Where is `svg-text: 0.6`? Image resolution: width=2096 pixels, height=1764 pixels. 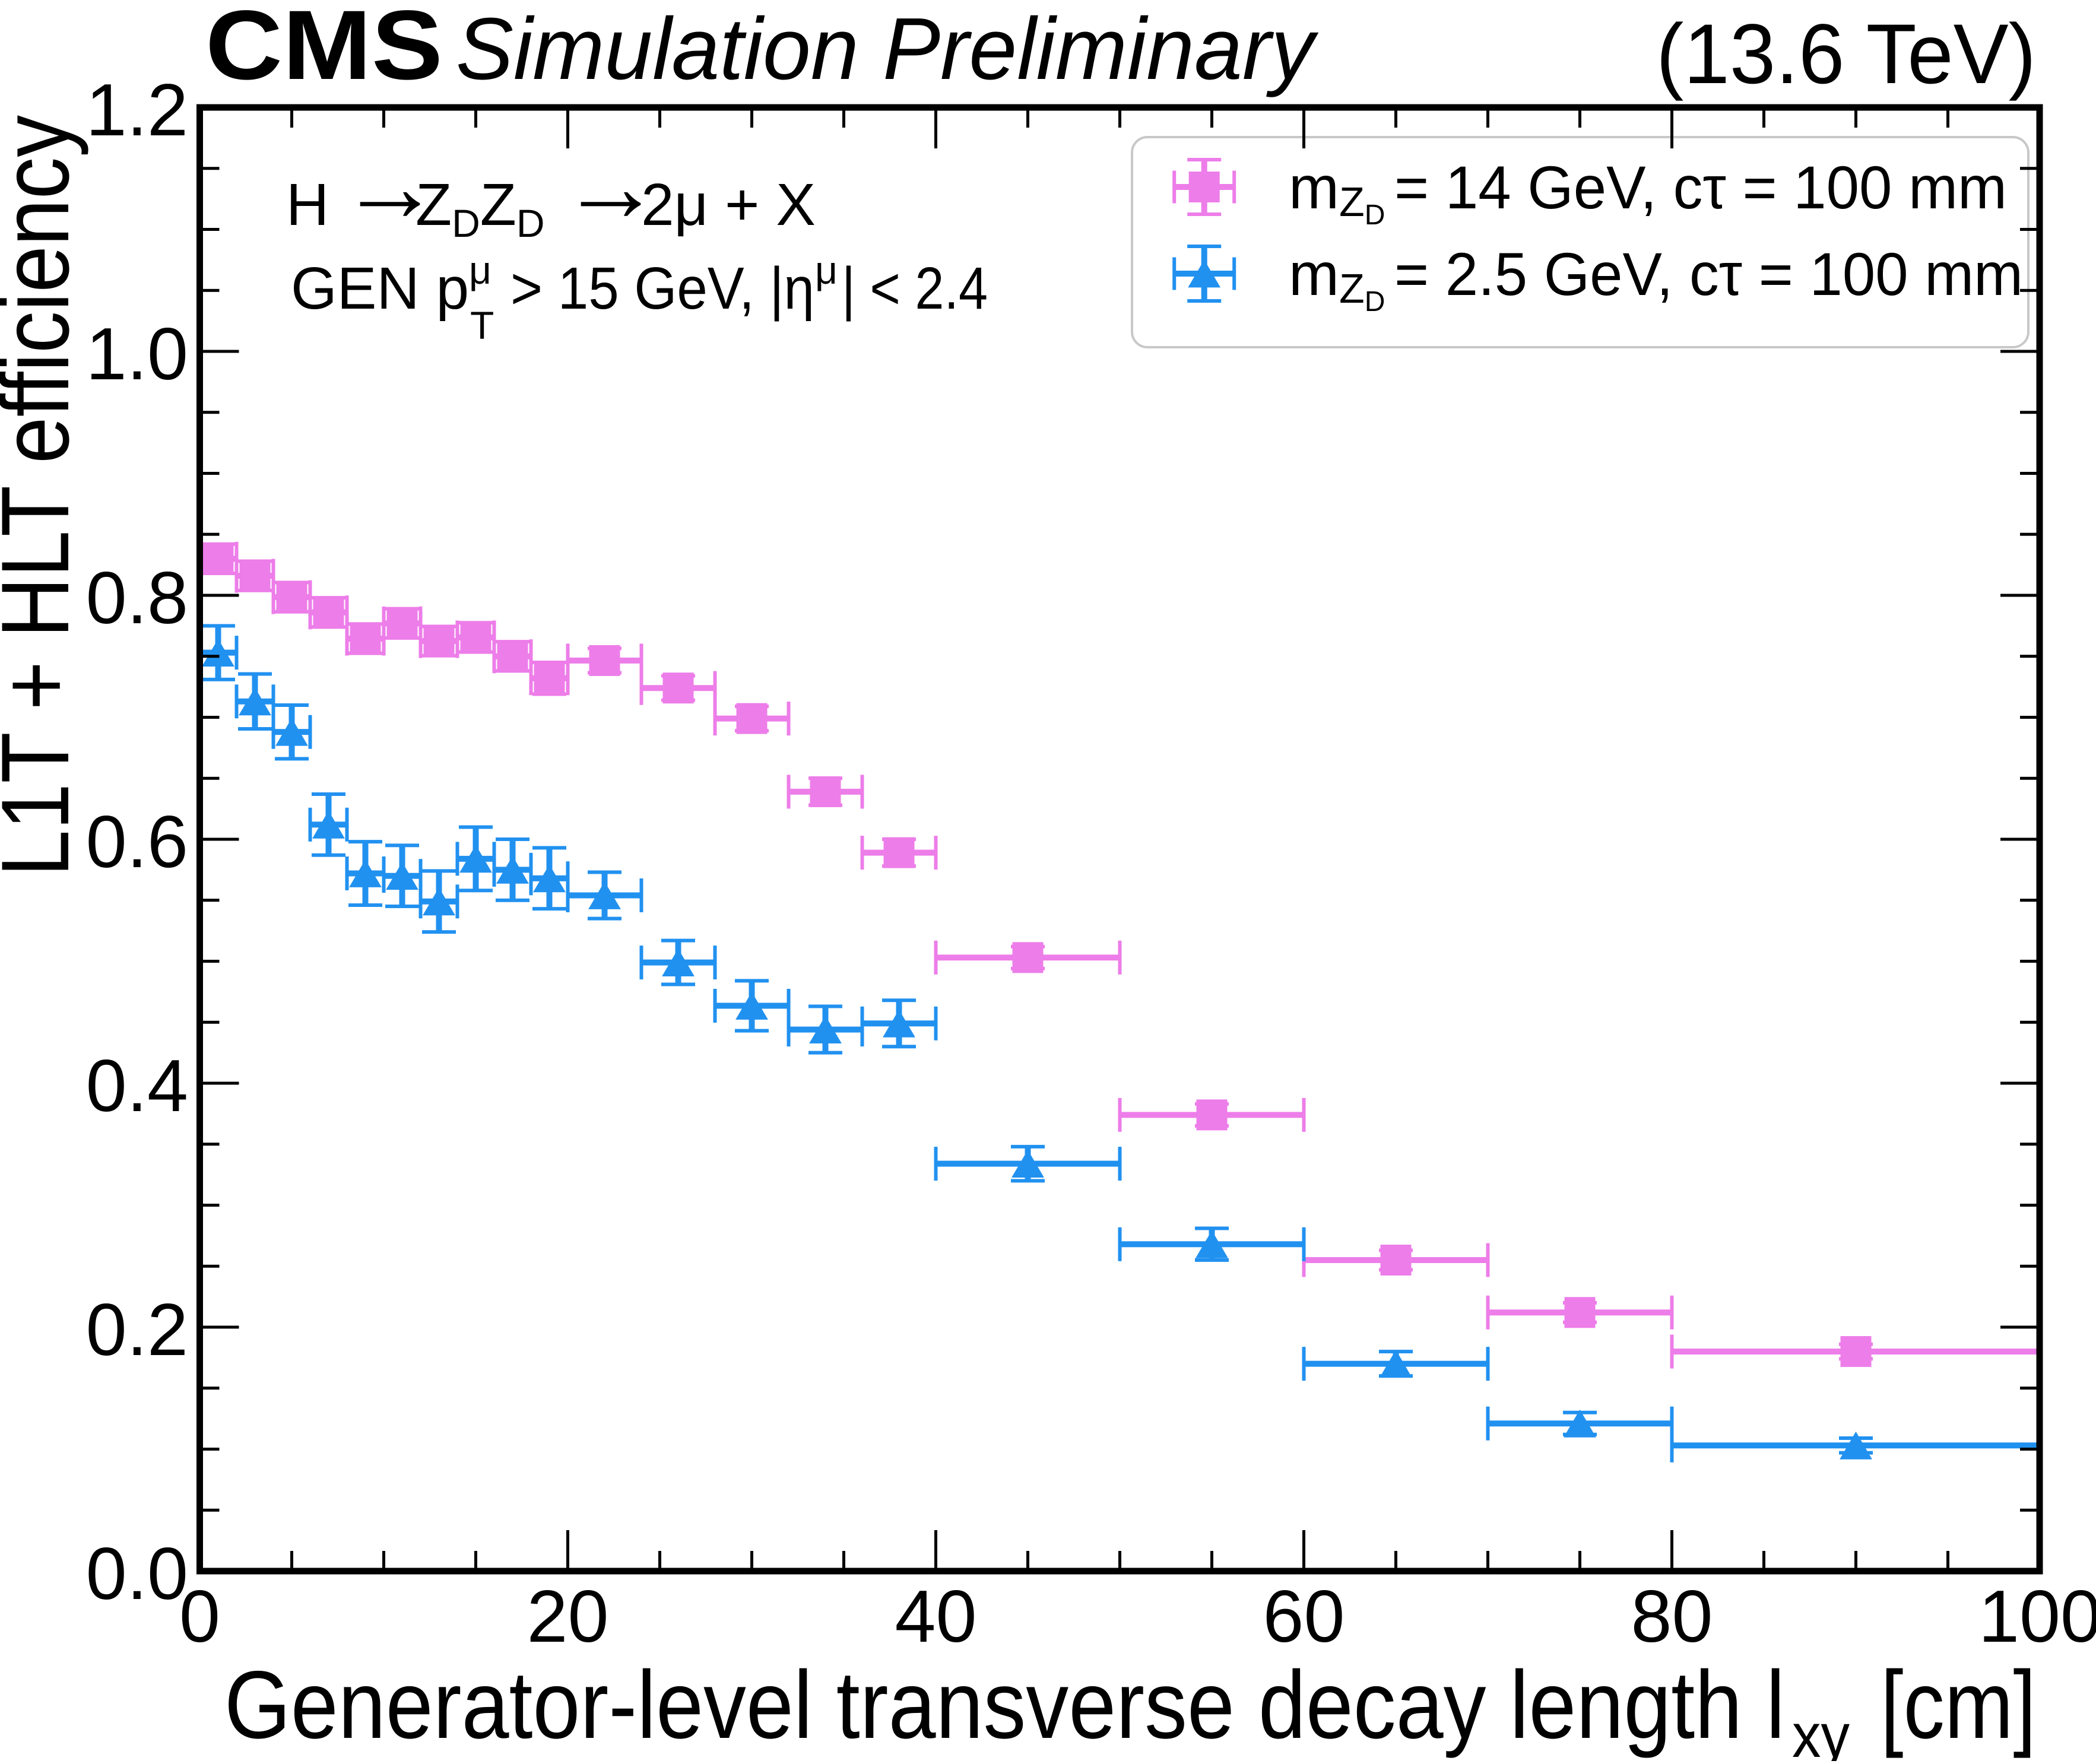
svg-text: 0.6 is located at coordinates (137, 842).